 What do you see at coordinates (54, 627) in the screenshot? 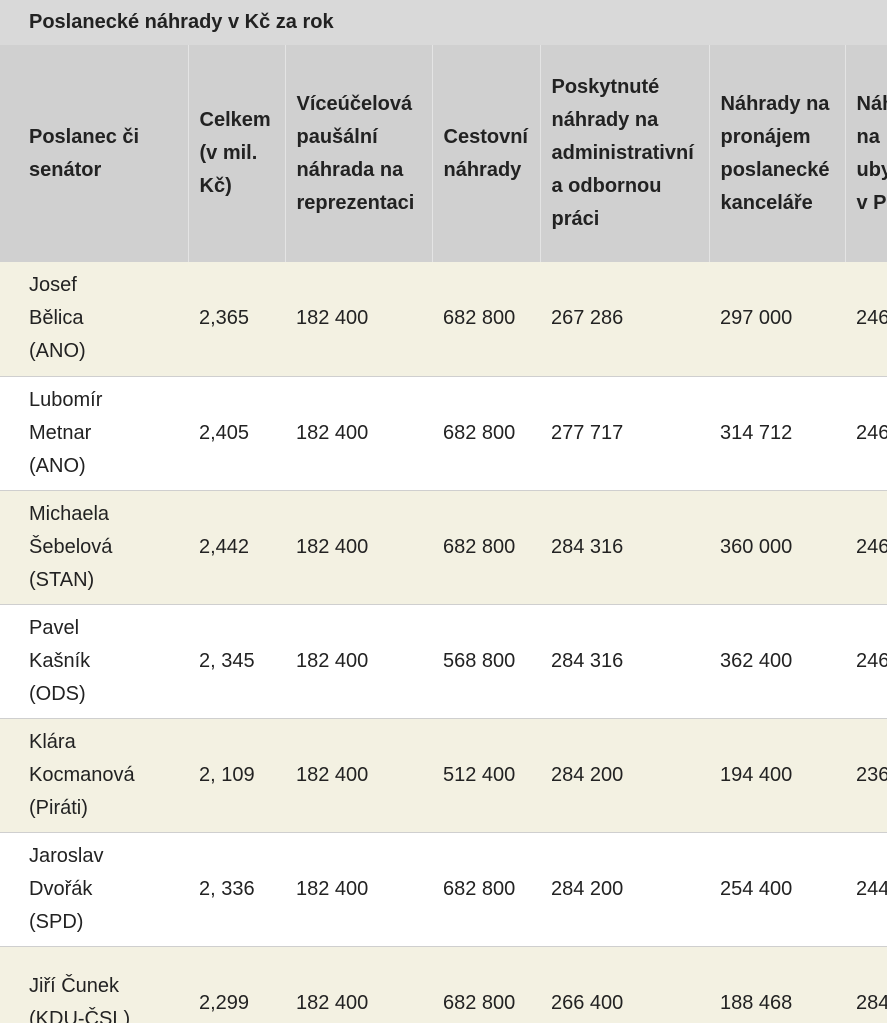
I see `cell-line: Pavel` at bounding box center [54, 627].